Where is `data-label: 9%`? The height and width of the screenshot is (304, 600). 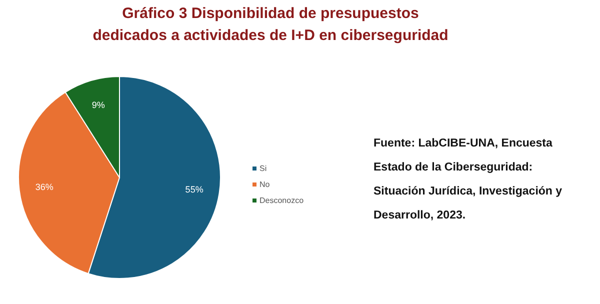 data-label: 9% is located at coordinates (98, 105).